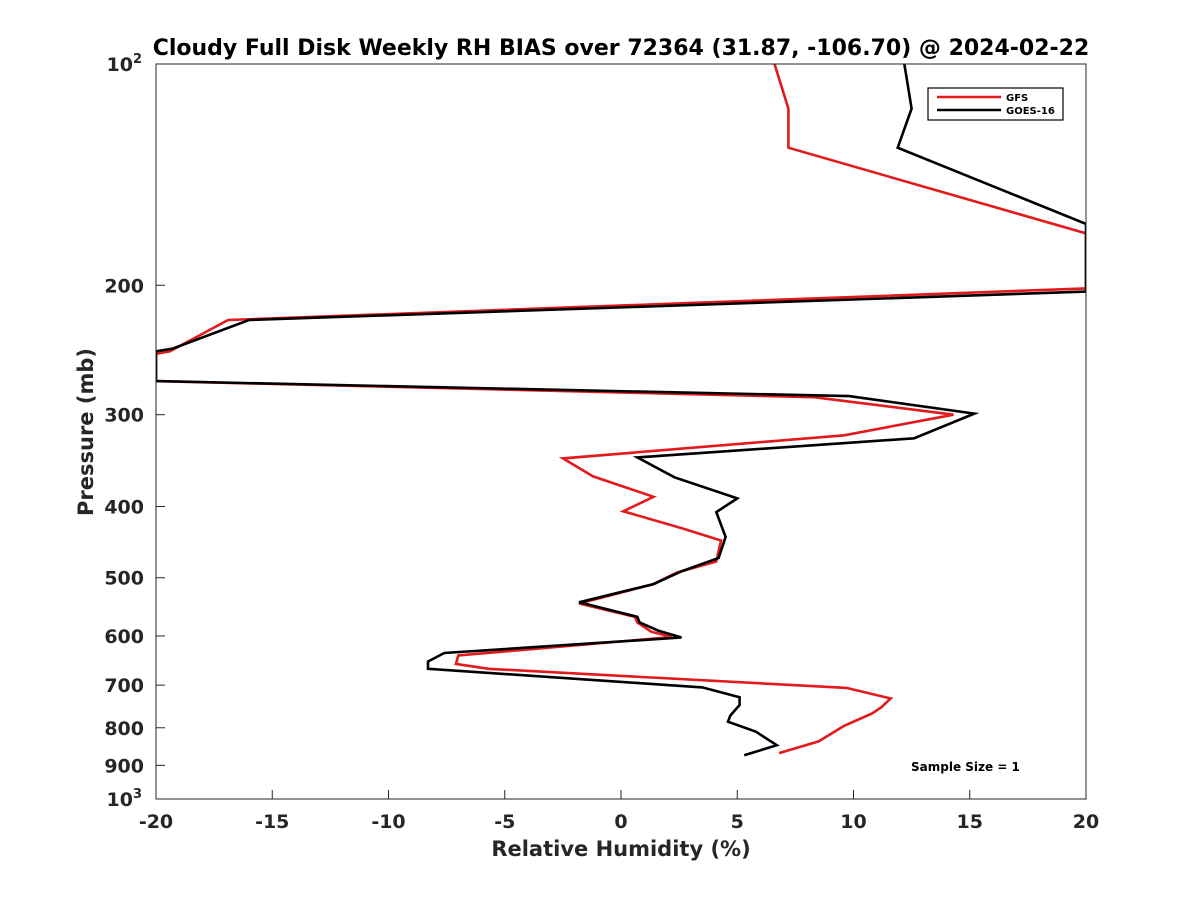 The image size is (1200, 900). I want to click on x-tick-label: 15, so click(970, 822).